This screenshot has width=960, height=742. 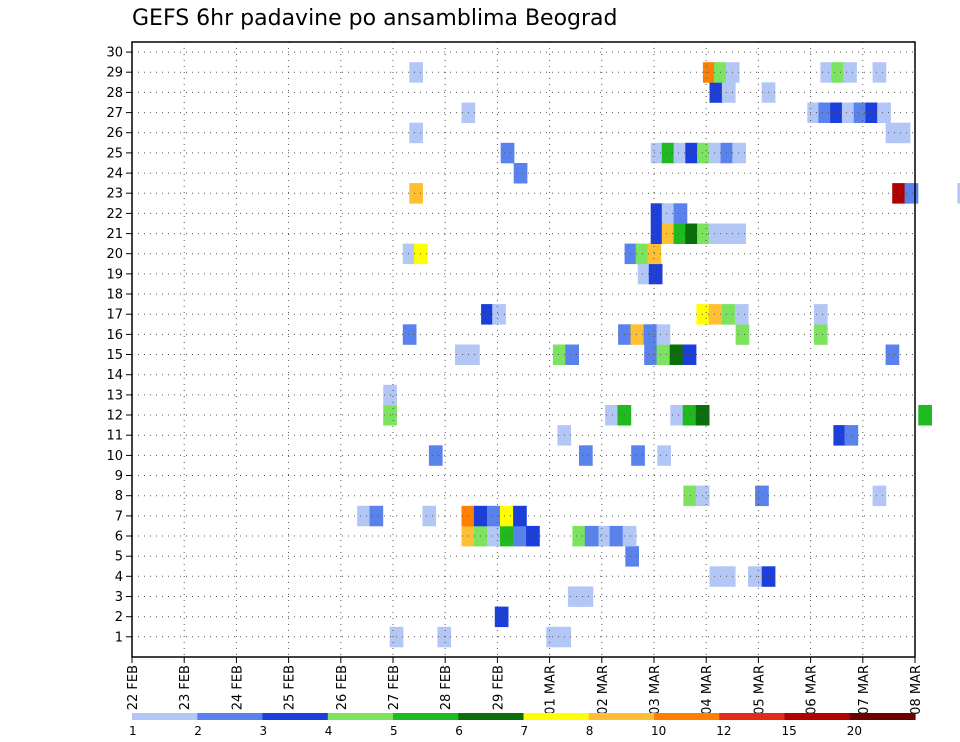 What do you see at coordinates (603, 690) in the screenshot?
I see `x-tick-label: 02 MAR` at bounding box center [603, 690].